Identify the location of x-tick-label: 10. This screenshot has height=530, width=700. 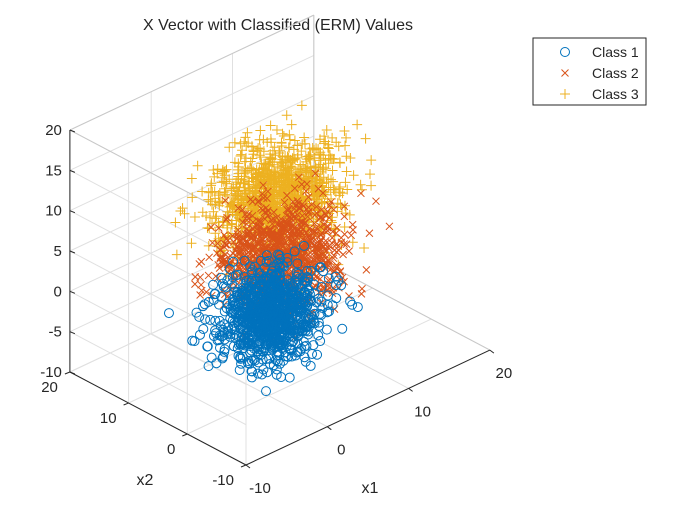
(422, 411).